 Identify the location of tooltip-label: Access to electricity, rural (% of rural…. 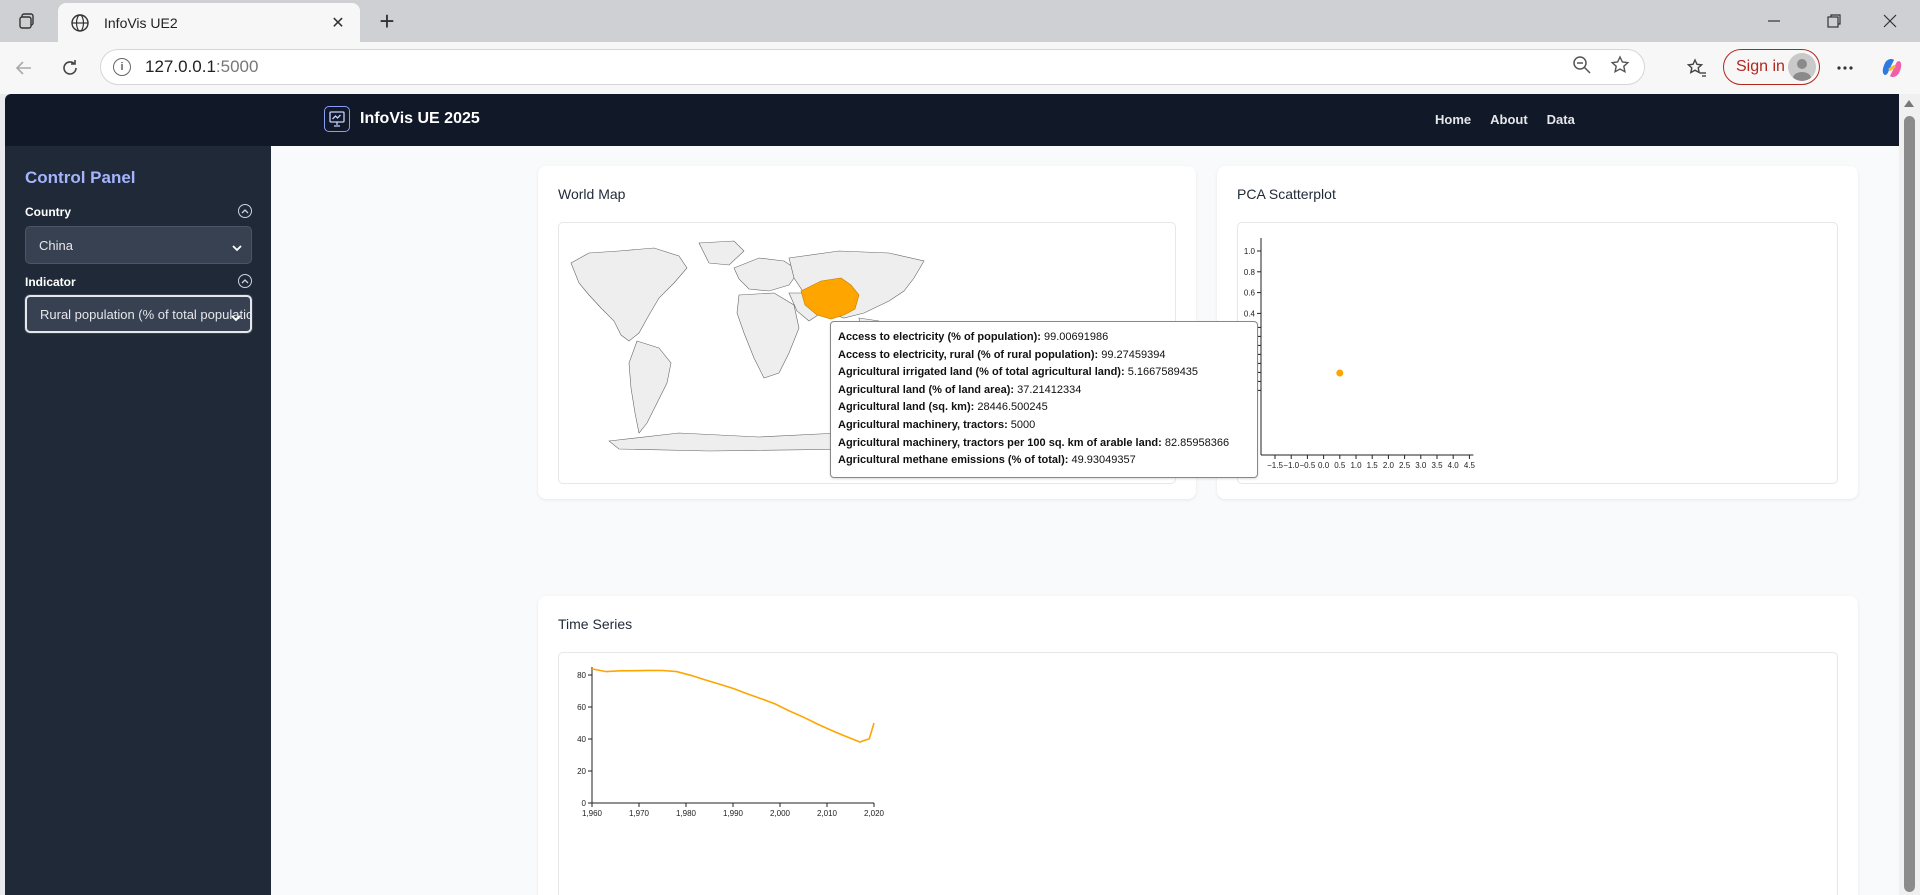
(968, 354).